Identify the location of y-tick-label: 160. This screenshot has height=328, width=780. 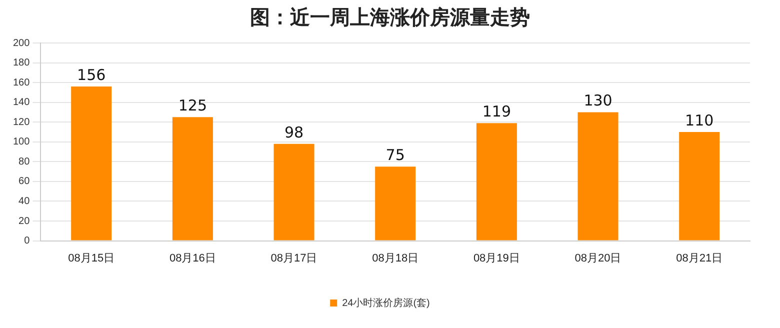
(21, 82).